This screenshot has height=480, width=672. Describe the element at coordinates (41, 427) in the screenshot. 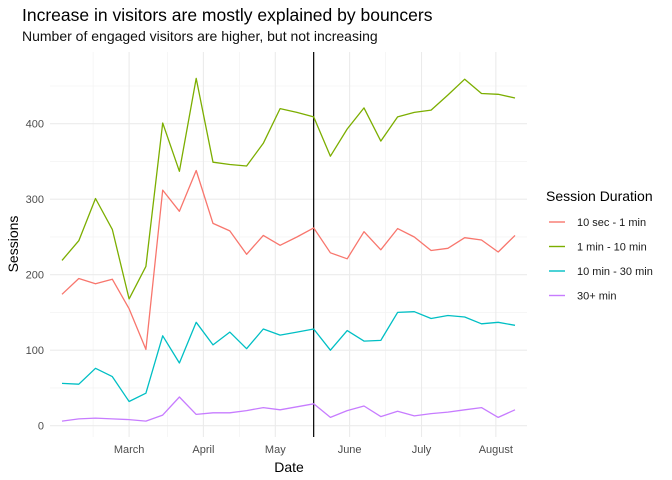

I see `y-tick-label: 0` at that location.